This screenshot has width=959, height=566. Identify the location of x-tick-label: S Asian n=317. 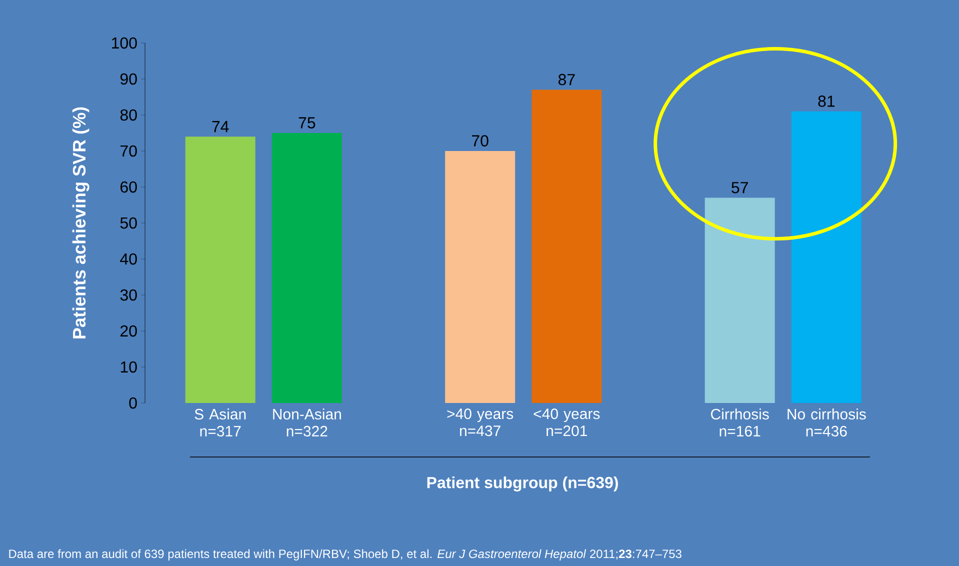
(220, 422).